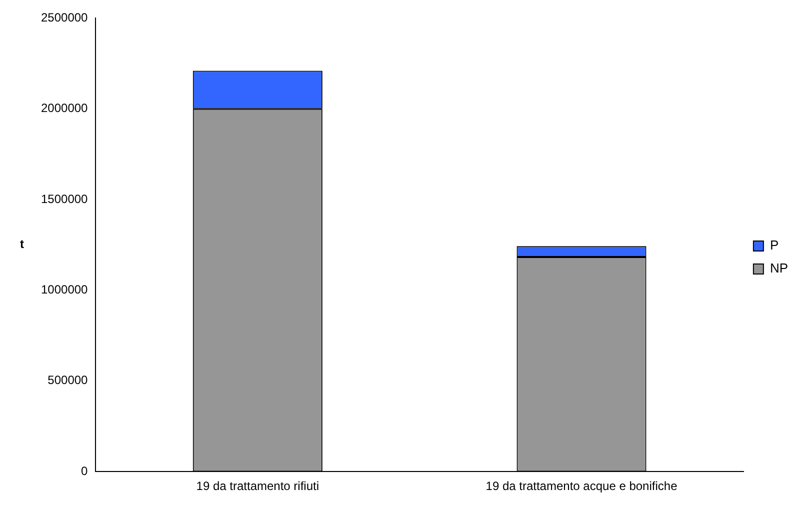 This screenshot has height=505, width=811. What do you see at coordinates (258, 486) in the screenshot?
I see `x-tick-label: 19 da trattamento rifiuti` at bounding box center [258, 486].